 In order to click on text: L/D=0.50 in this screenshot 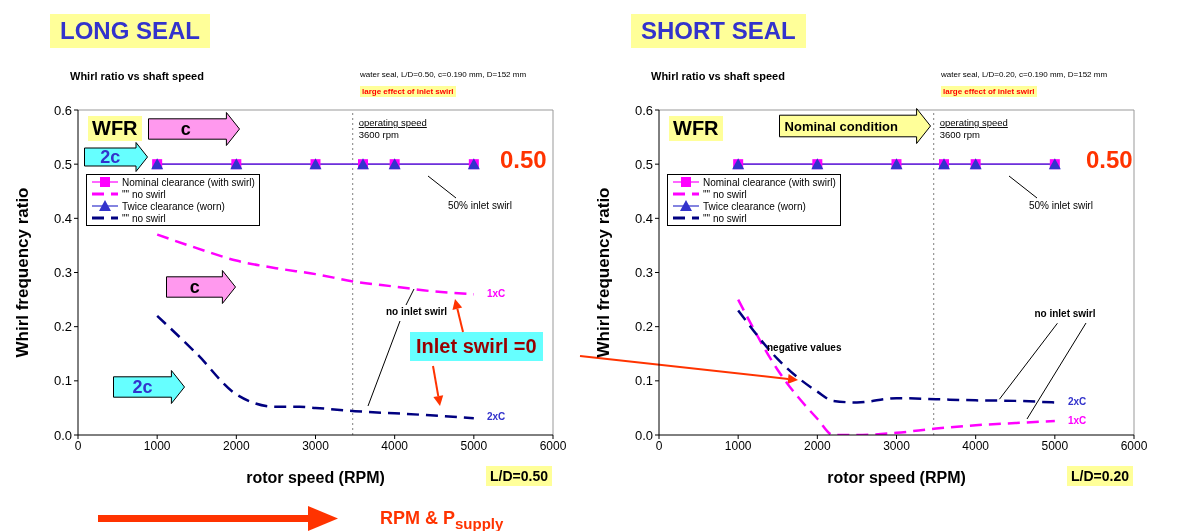, I will do `click(519, 476)`.